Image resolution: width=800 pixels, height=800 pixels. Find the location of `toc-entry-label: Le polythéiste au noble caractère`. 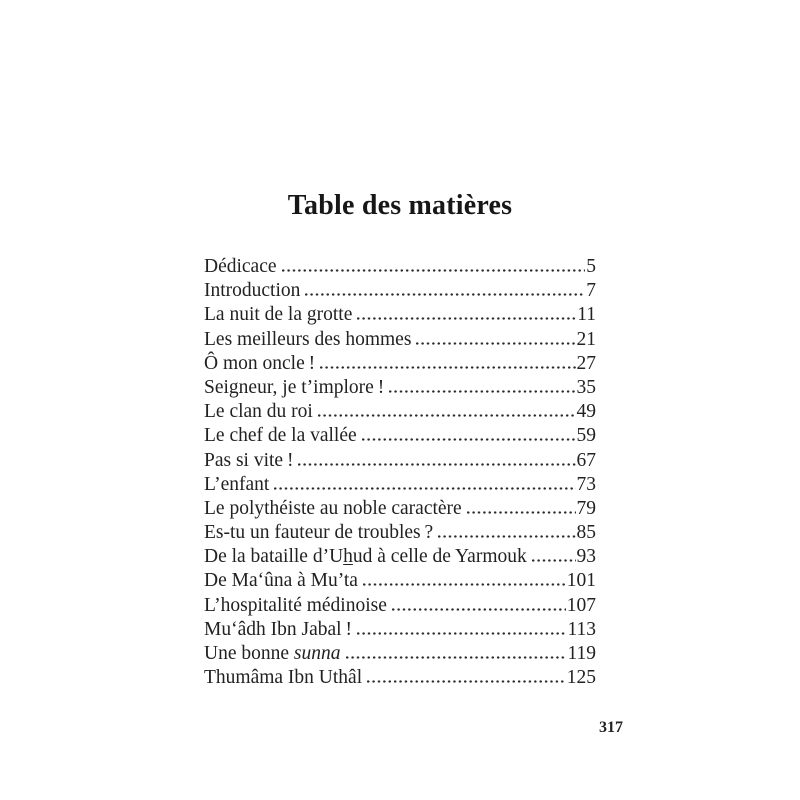

toc-entry-label: Le polythéiste au noble caractère is located at coordinates (333, 509).